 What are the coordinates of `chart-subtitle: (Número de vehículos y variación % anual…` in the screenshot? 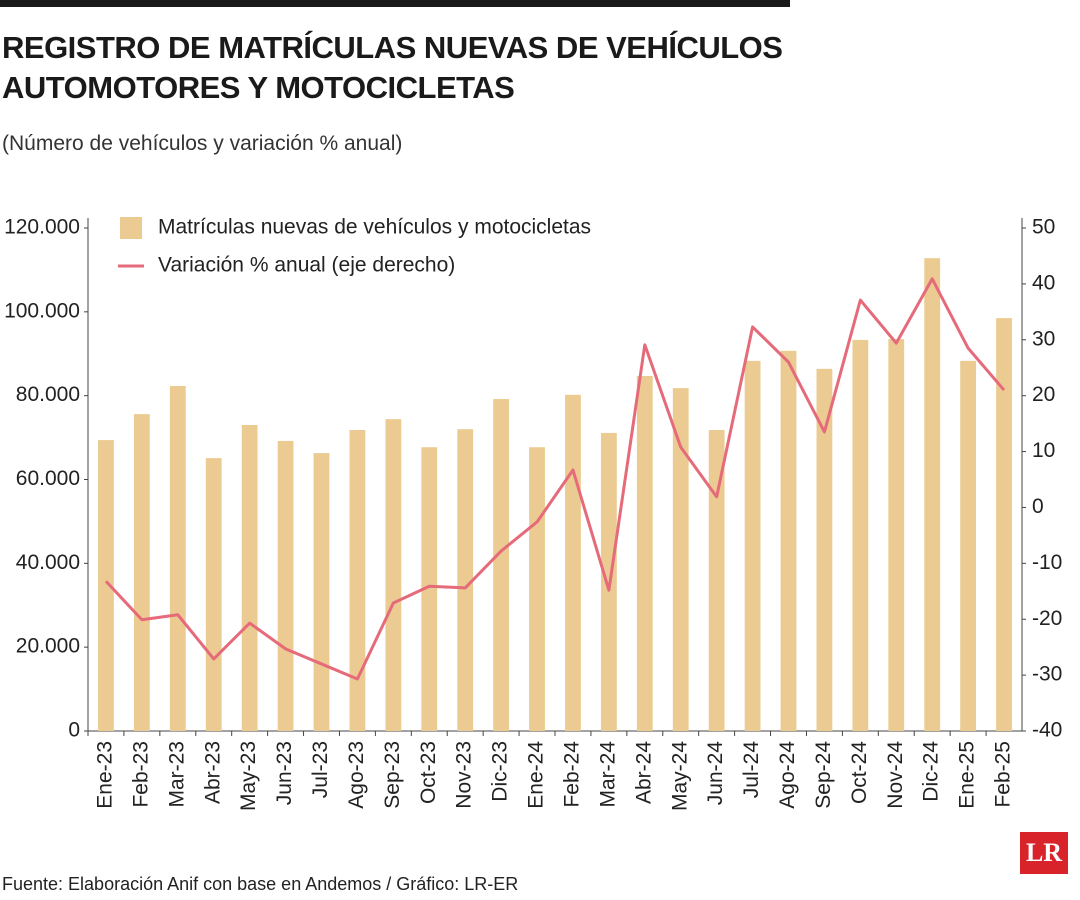 It's located at (202, 143).